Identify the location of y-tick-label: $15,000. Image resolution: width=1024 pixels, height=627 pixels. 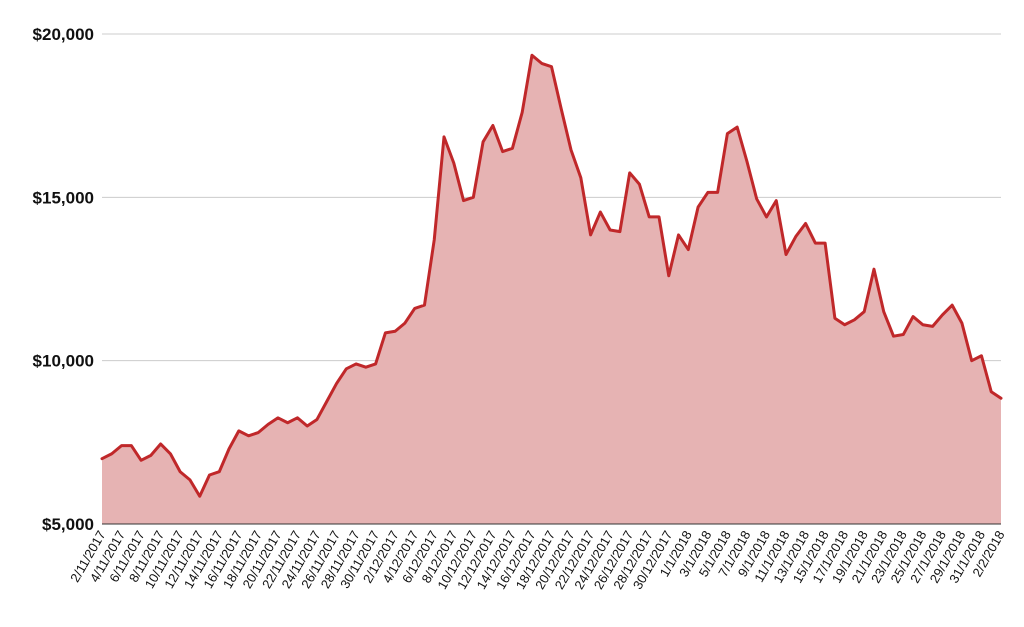
(63, 197).